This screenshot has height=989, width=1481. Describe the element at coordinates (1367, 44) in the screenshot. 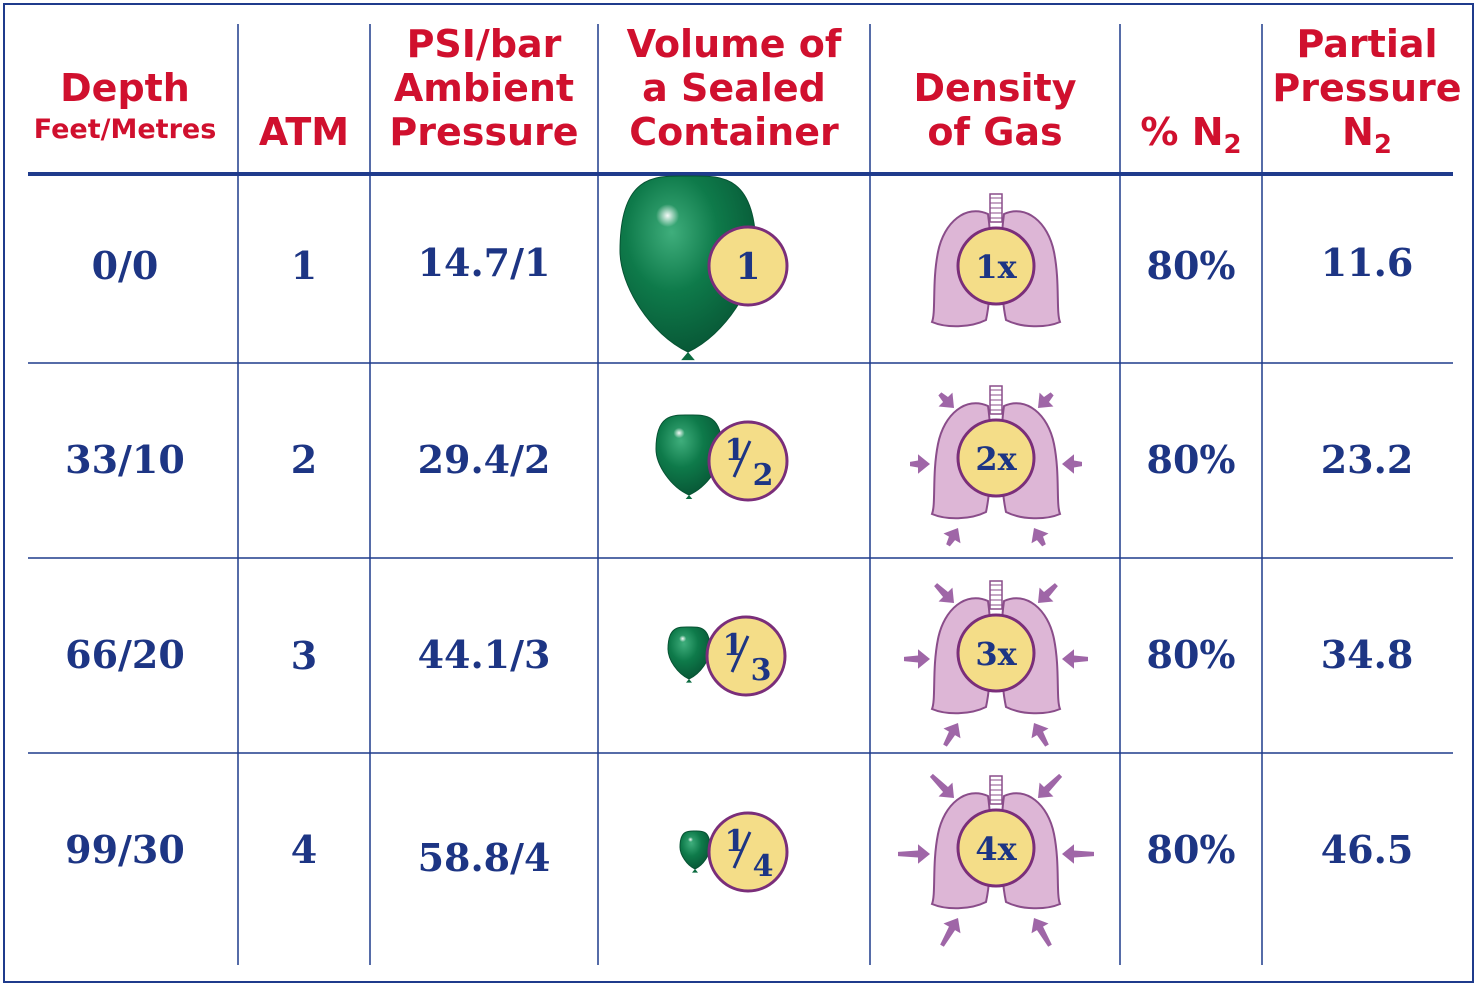

I see `header-pp-line1: Partial` at that location.